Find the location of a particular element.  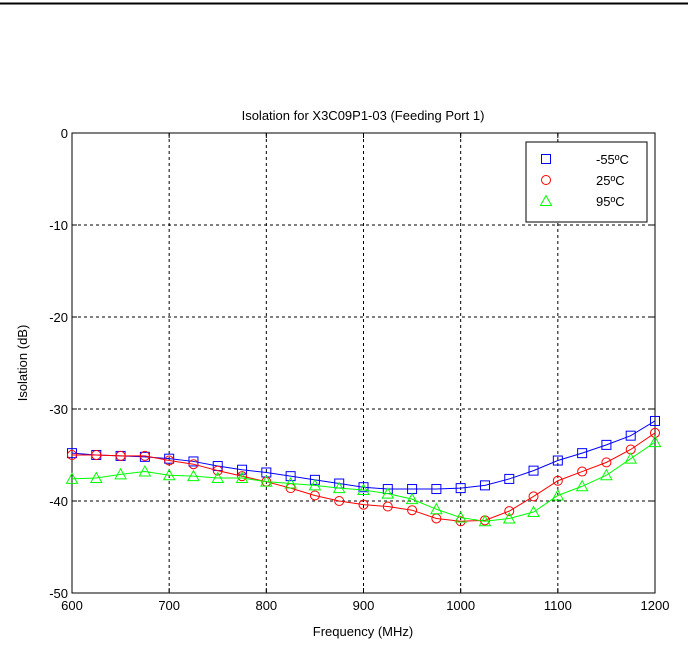

y-axis-label: Isolation (dB) is located at coordinates (22, 363).